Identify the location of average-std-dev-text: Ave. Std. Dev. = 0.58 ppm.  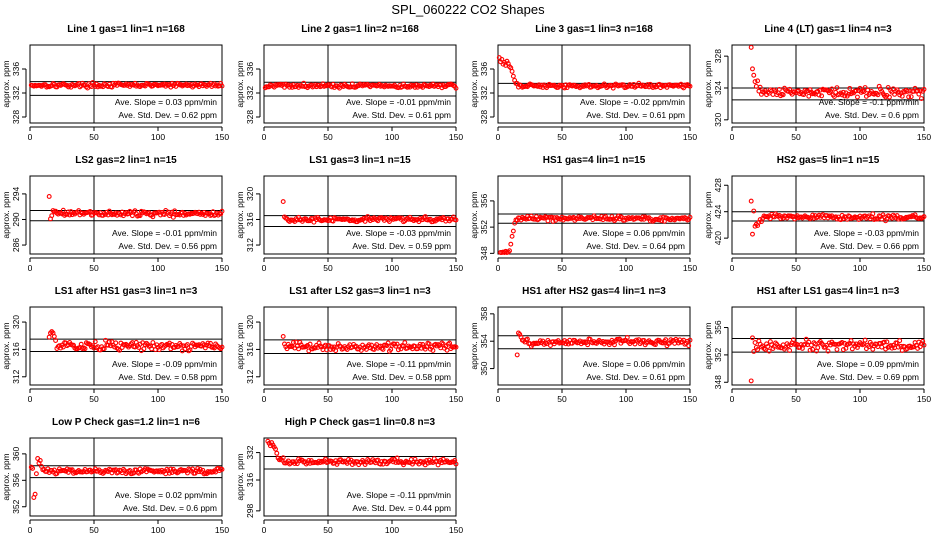
(401, 377).